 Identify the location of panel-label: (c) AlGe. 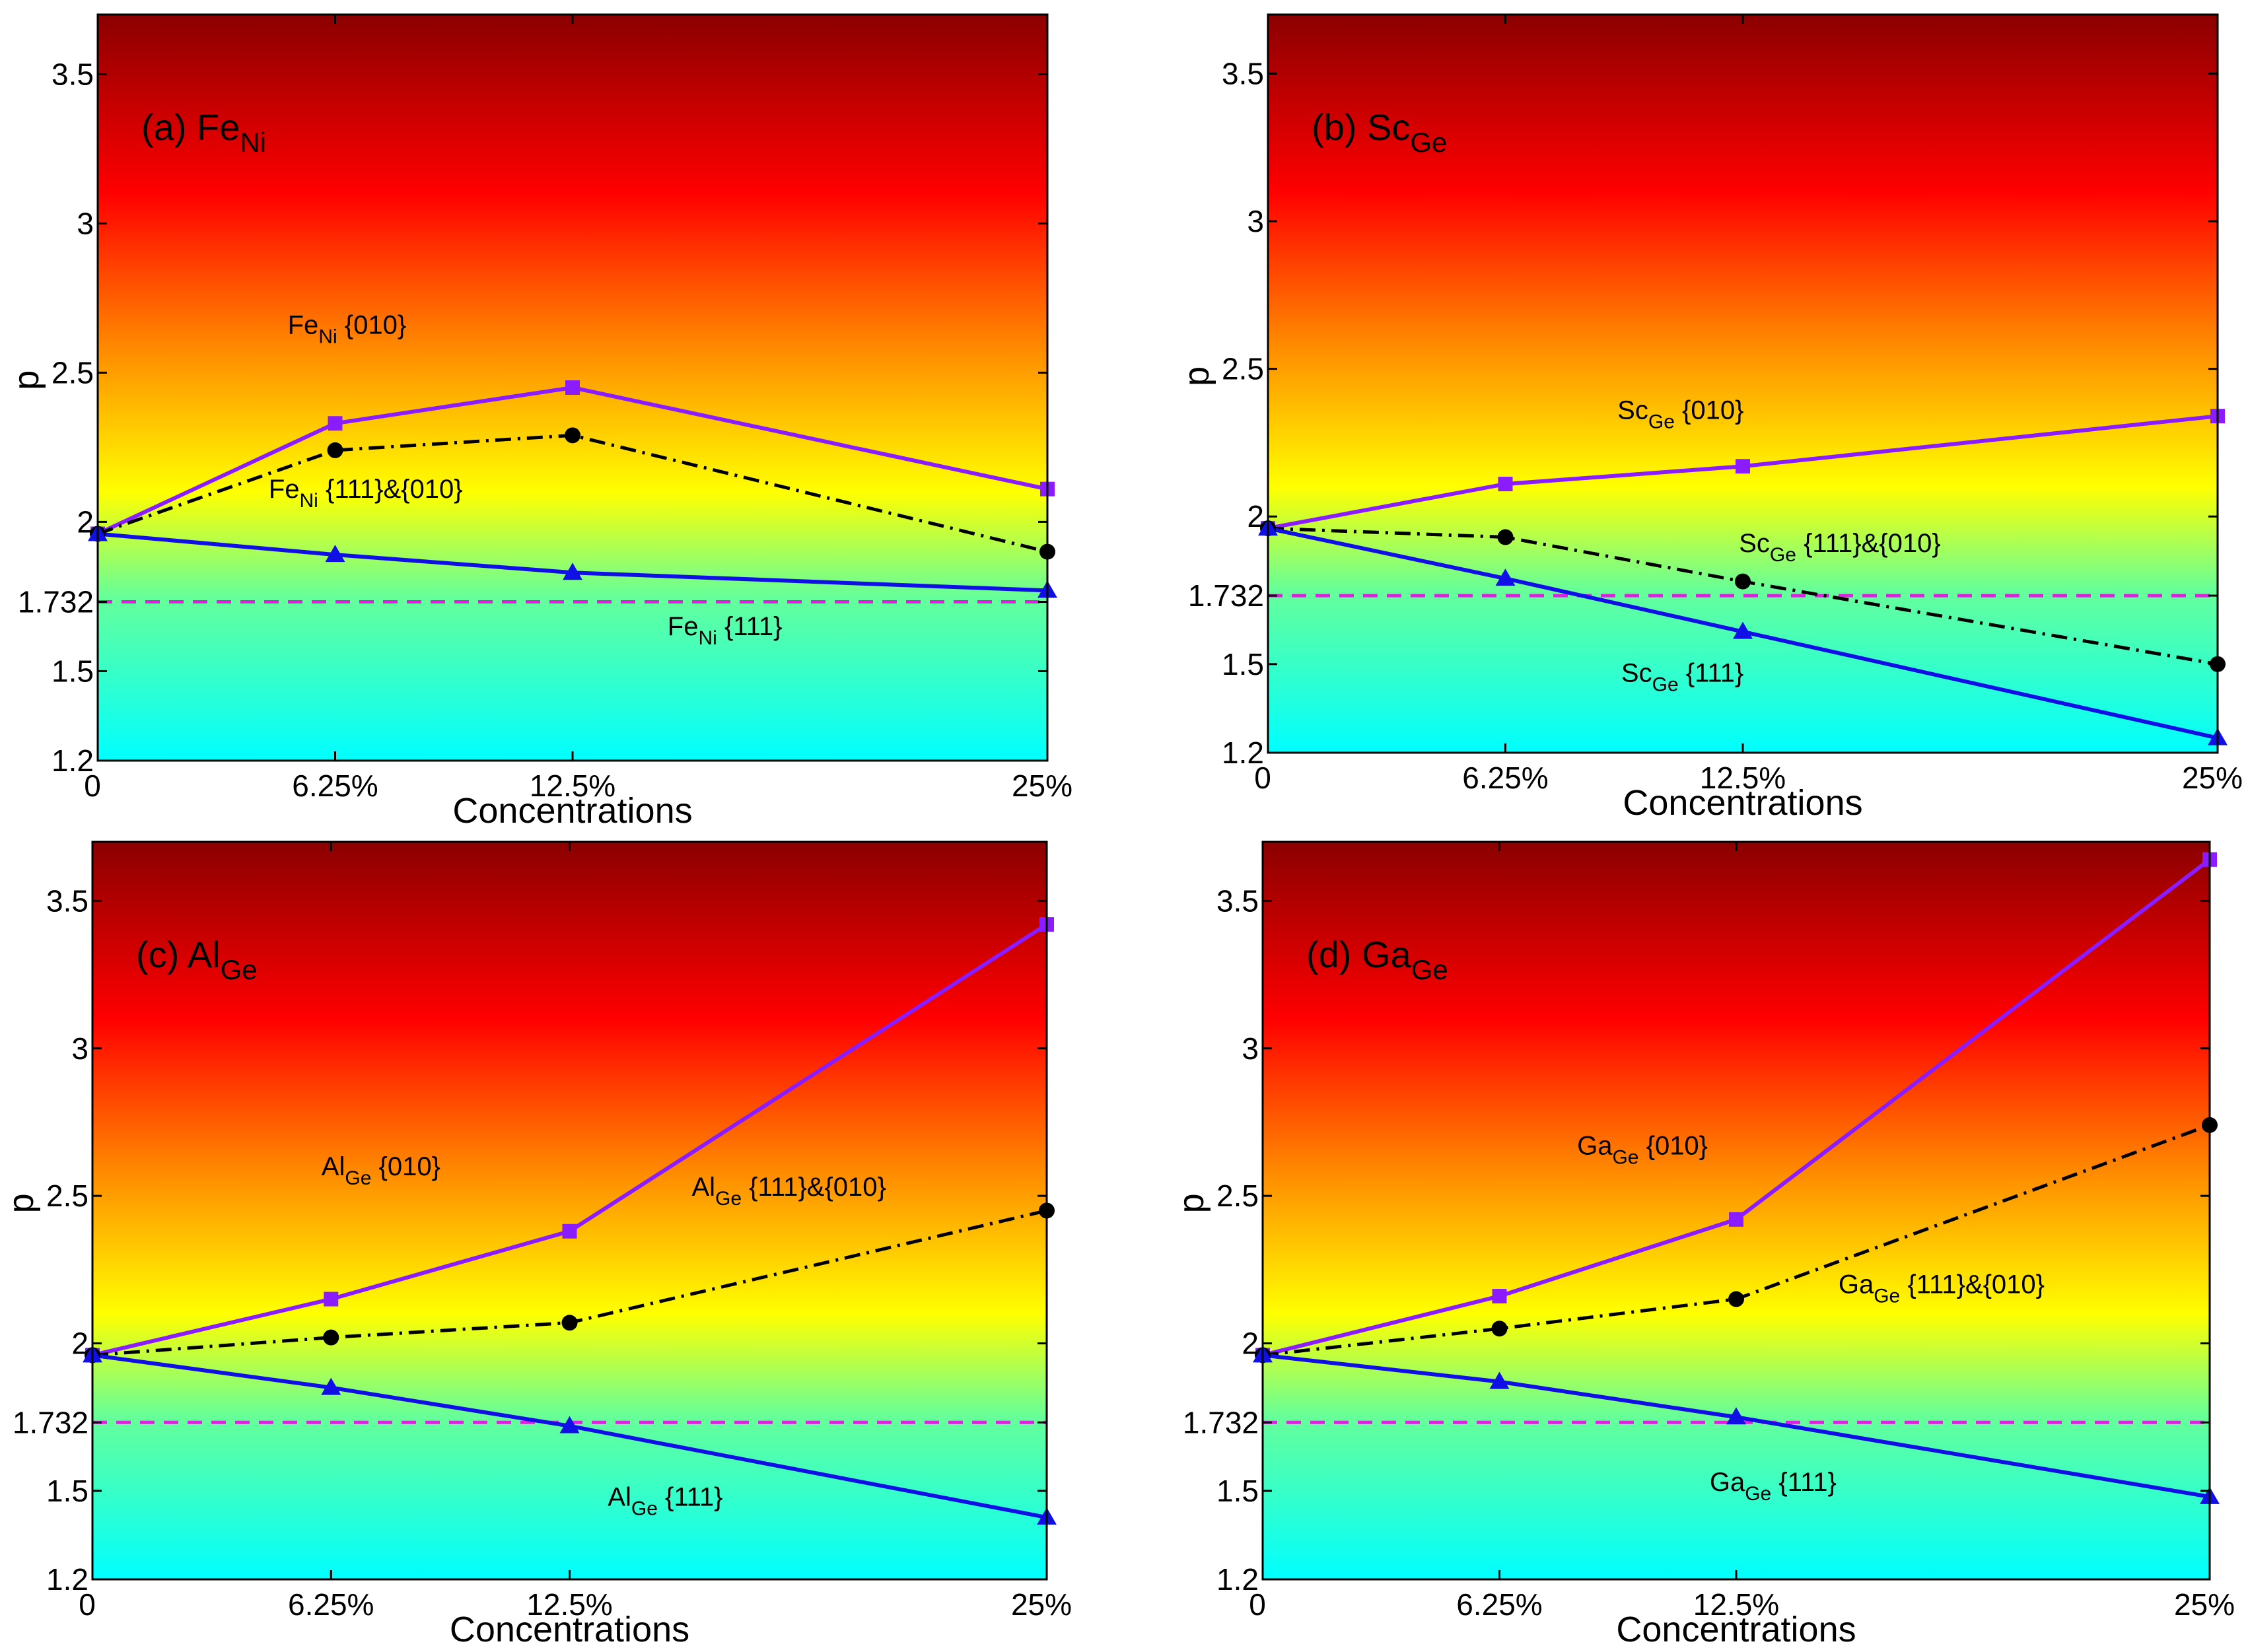
(197, 959).